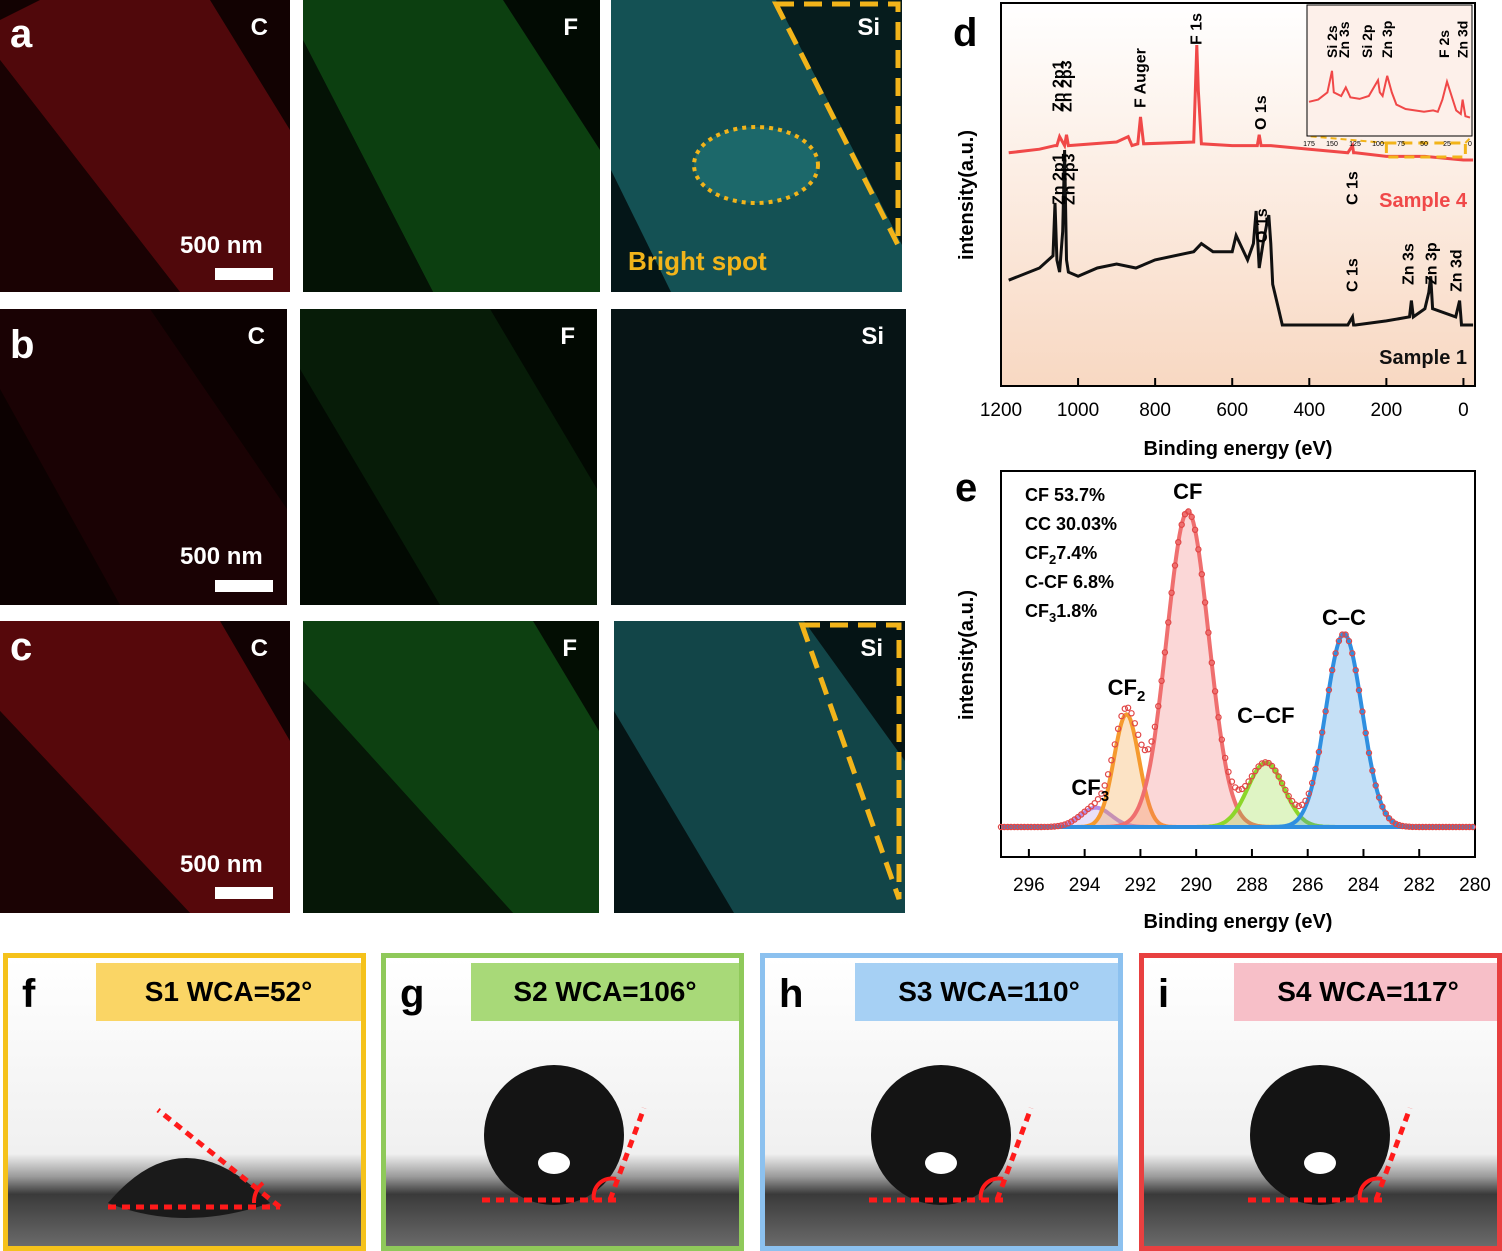 The image size is (1502, 1251). Describe the element at coordinates (1432, 263) in the screenshot. I see `peak-label-sample1: Zn 3p` at that location.